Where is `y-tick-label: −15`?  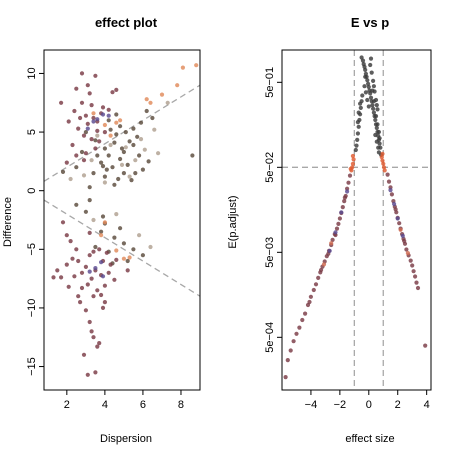
y-tick-label: −15 is located at coordinates (32, 366).